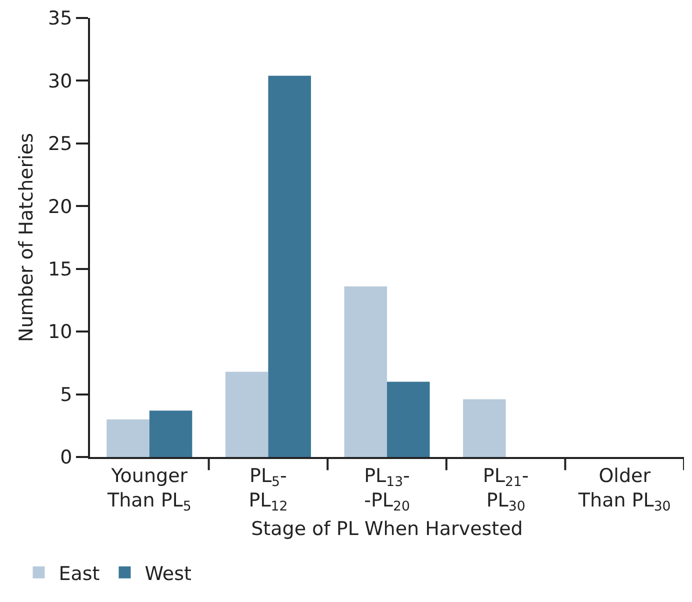 The image size is (692, 602). What do you see at coordinates (66, 457) in the screenshot?
I see `y-tick-label: 0` at bounding box center [66, 457].